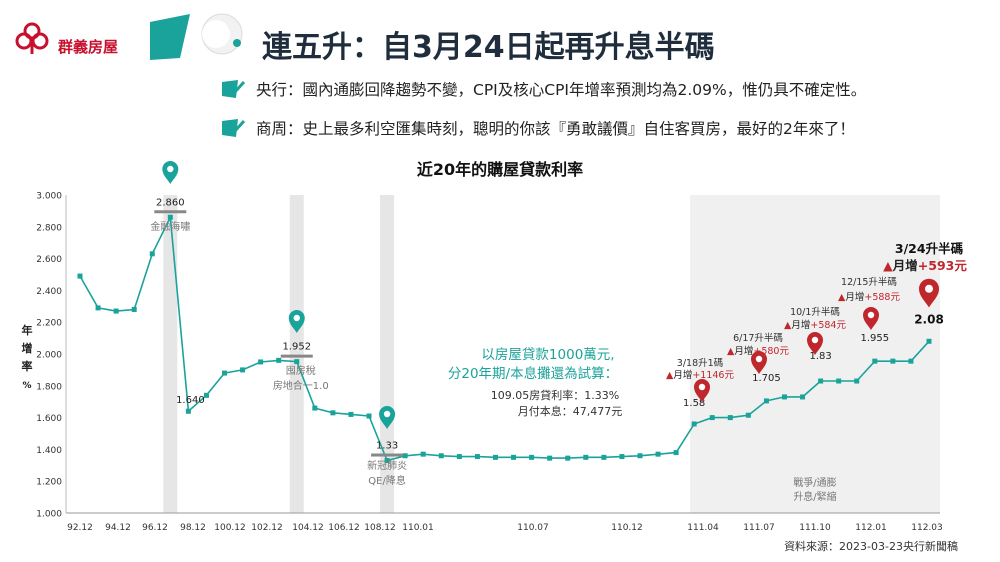  What do you see at coordinates (49, 387) in the screenshot?
I see `y-tick-label: 1.800` at bounding box center [49, 387].